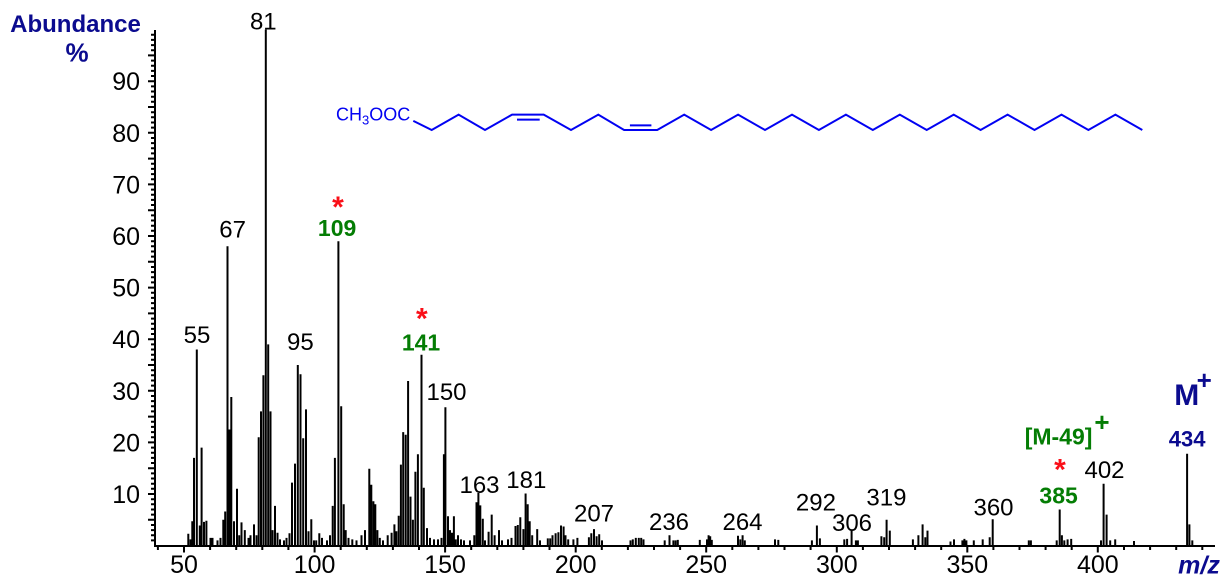 Image resolution: width=1231 pixels, height=584 pixels. Describe the element at coordinates (421, 343) in the screenshot. I see `svg-text: 141` at that location.